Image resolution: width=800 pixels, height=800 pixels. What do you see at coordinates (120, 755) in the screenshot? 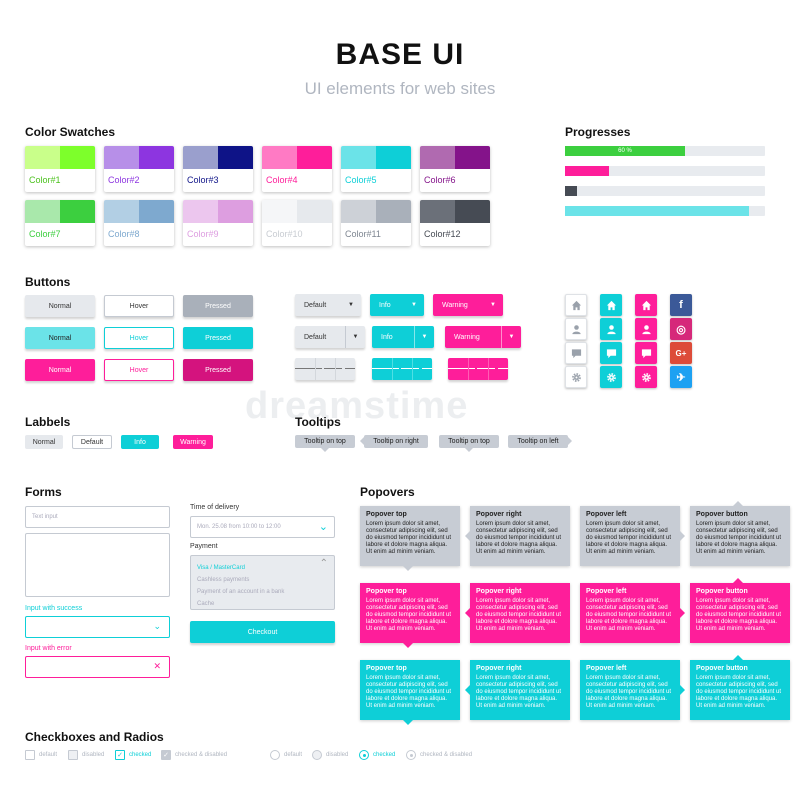
I see `checkbox-checked: ✓` at bounding box center [120, 755].